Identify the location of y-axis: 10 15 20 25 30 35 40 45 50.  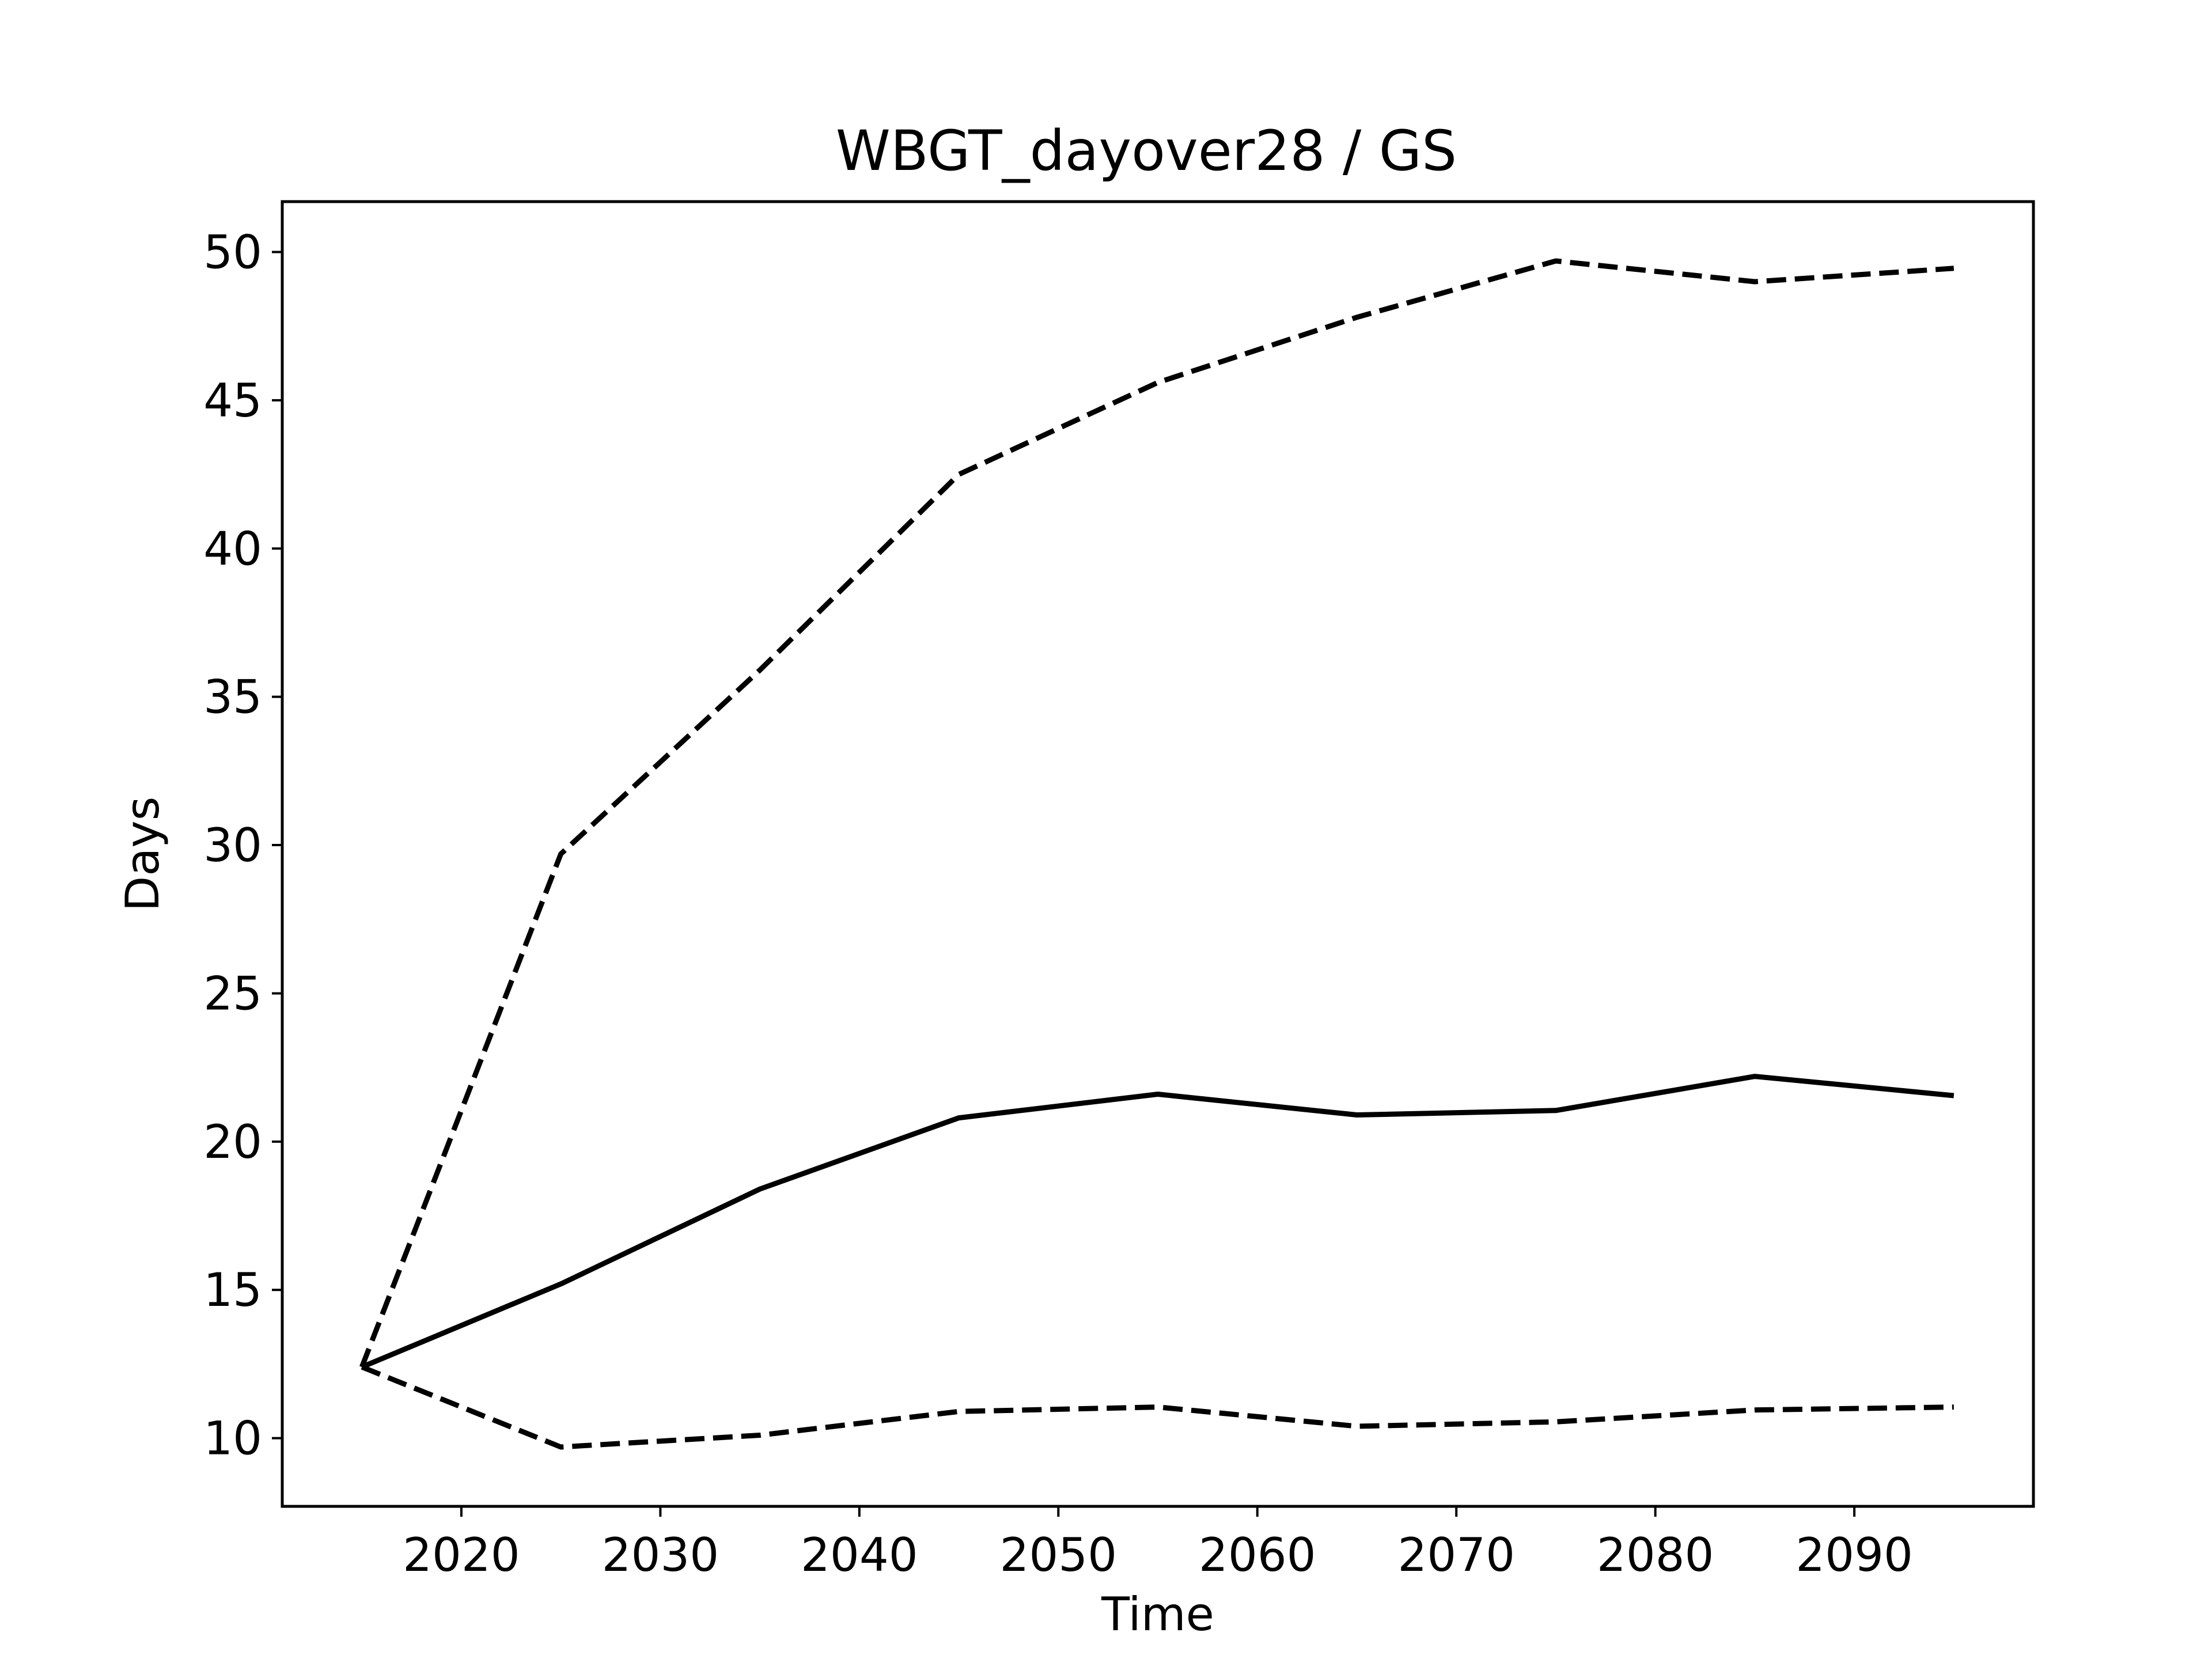
(242, 845).